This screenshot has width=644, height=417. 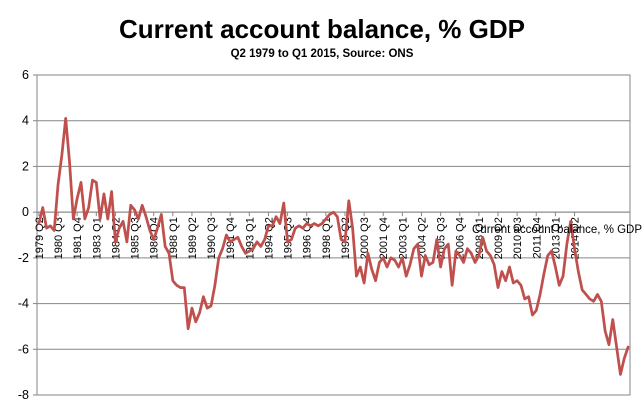 What do you see at coordinates (97, 238) in the screenshot?
I see `x-tick-label: 1983 Q1` at bounding box center [97, 238].